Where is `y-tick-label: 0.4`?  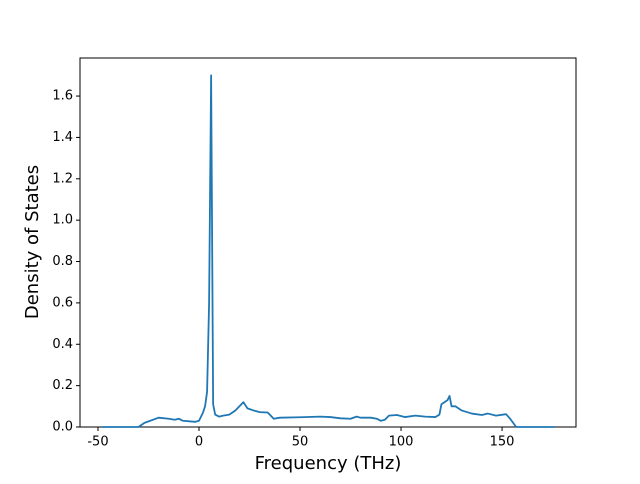 y-tick-label: 0.4 is located at coordinates (62, 344).